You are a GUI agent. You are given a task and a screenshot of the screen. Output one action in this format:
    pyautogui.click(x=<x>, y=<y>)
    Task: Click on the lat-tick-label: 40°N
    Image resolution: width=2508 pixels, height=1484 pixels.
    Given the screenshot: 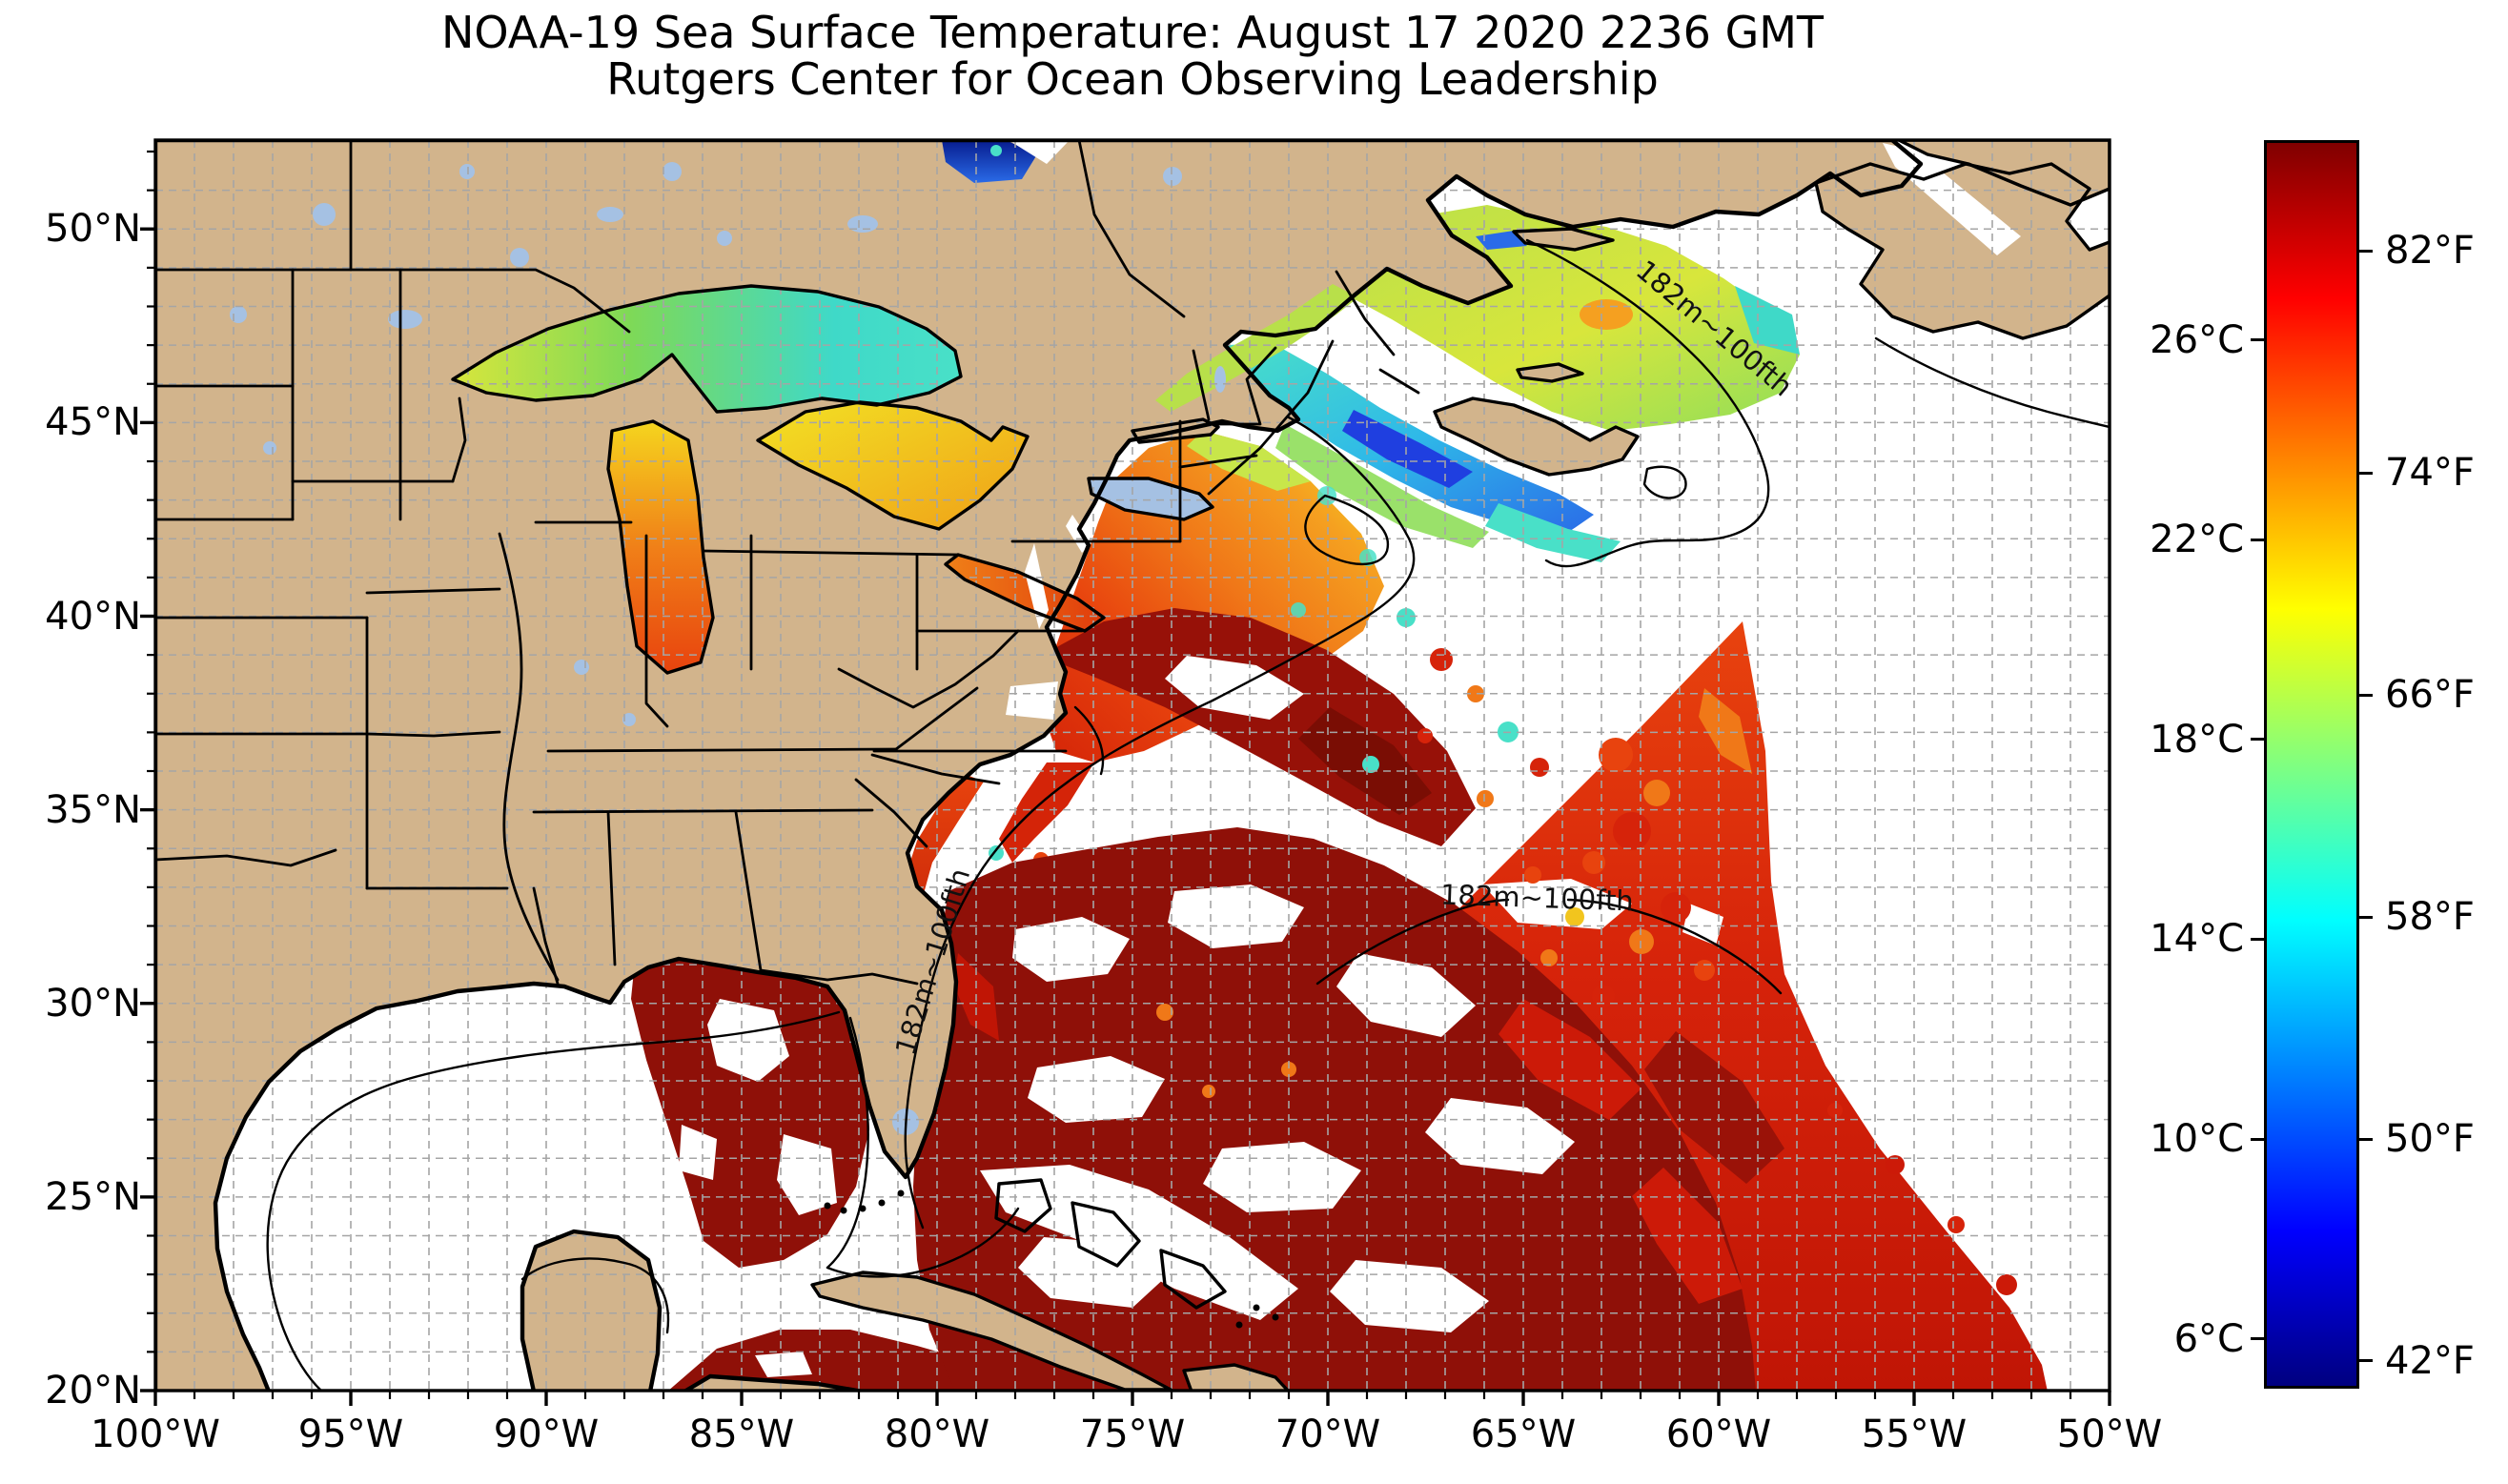 What is the action you would take?
    pyautogui.click(x=93, y=616)
    